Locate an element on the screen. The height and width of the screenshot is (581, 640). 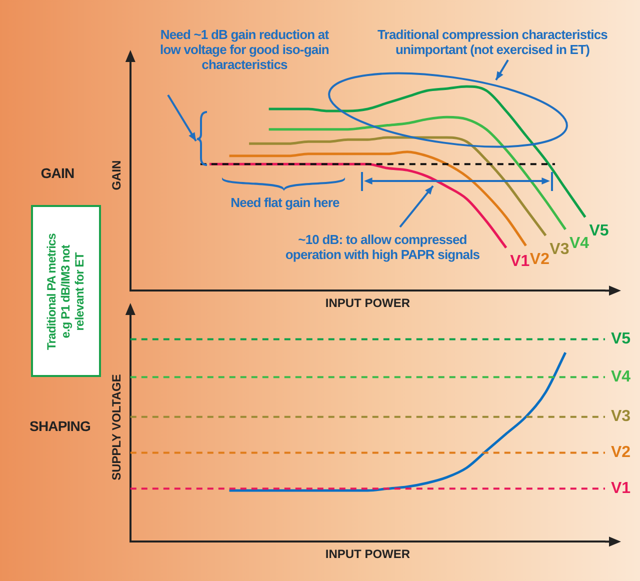
text: Traditional compression characteristics unimportant (not exercised in ET) is located at coordinates (492, 42).